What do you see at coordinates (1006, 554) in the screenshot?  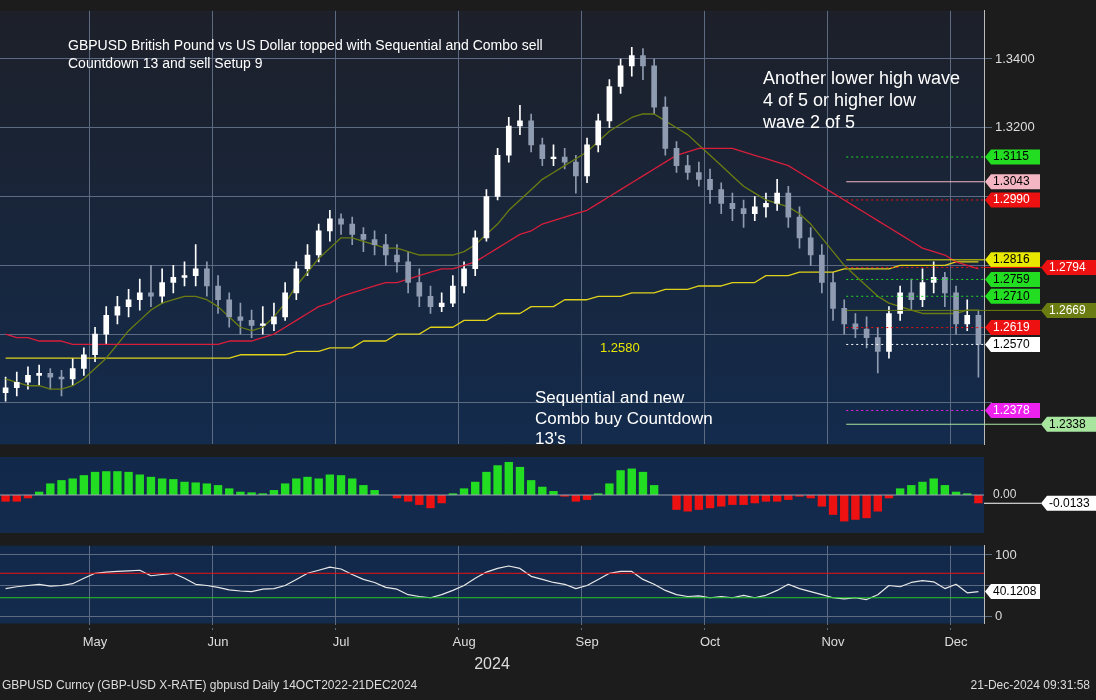 I see `y-tick-label: 100` at bounding box center [1006, 554].